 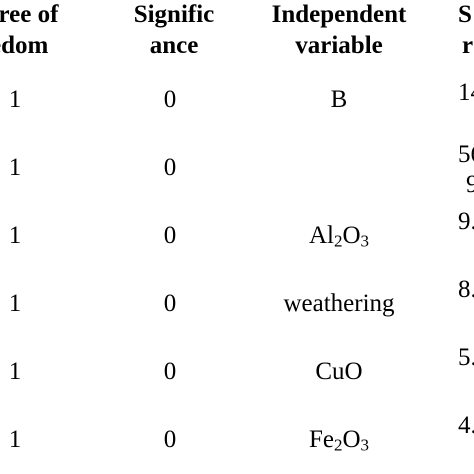 What do you see at coordinates (466, 425) in the screenshot?
I see `cell-cut-column: 4.` at bounding box center [466, 425].